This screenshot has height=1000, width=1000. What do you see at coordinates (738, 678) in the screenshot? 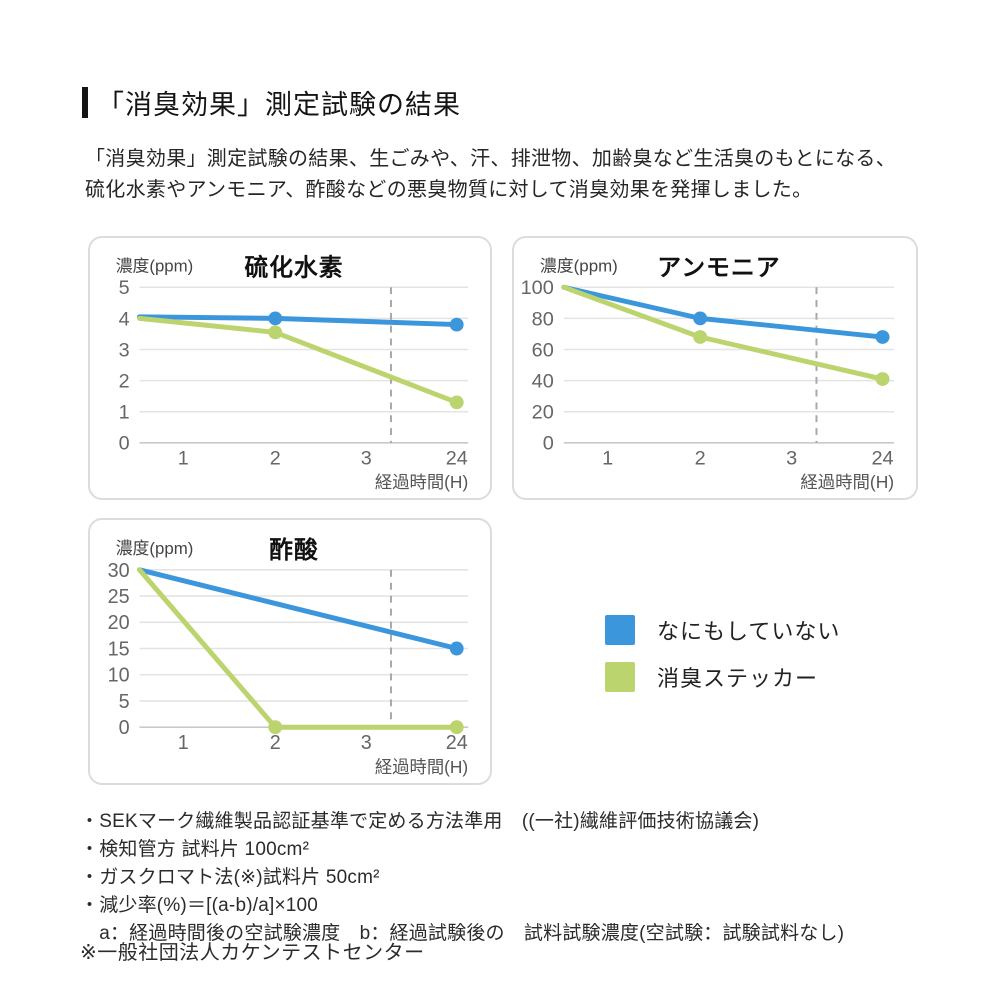
I see `legend-label-sticker: 消臭ステッカー` at bounding box center [738, 678].